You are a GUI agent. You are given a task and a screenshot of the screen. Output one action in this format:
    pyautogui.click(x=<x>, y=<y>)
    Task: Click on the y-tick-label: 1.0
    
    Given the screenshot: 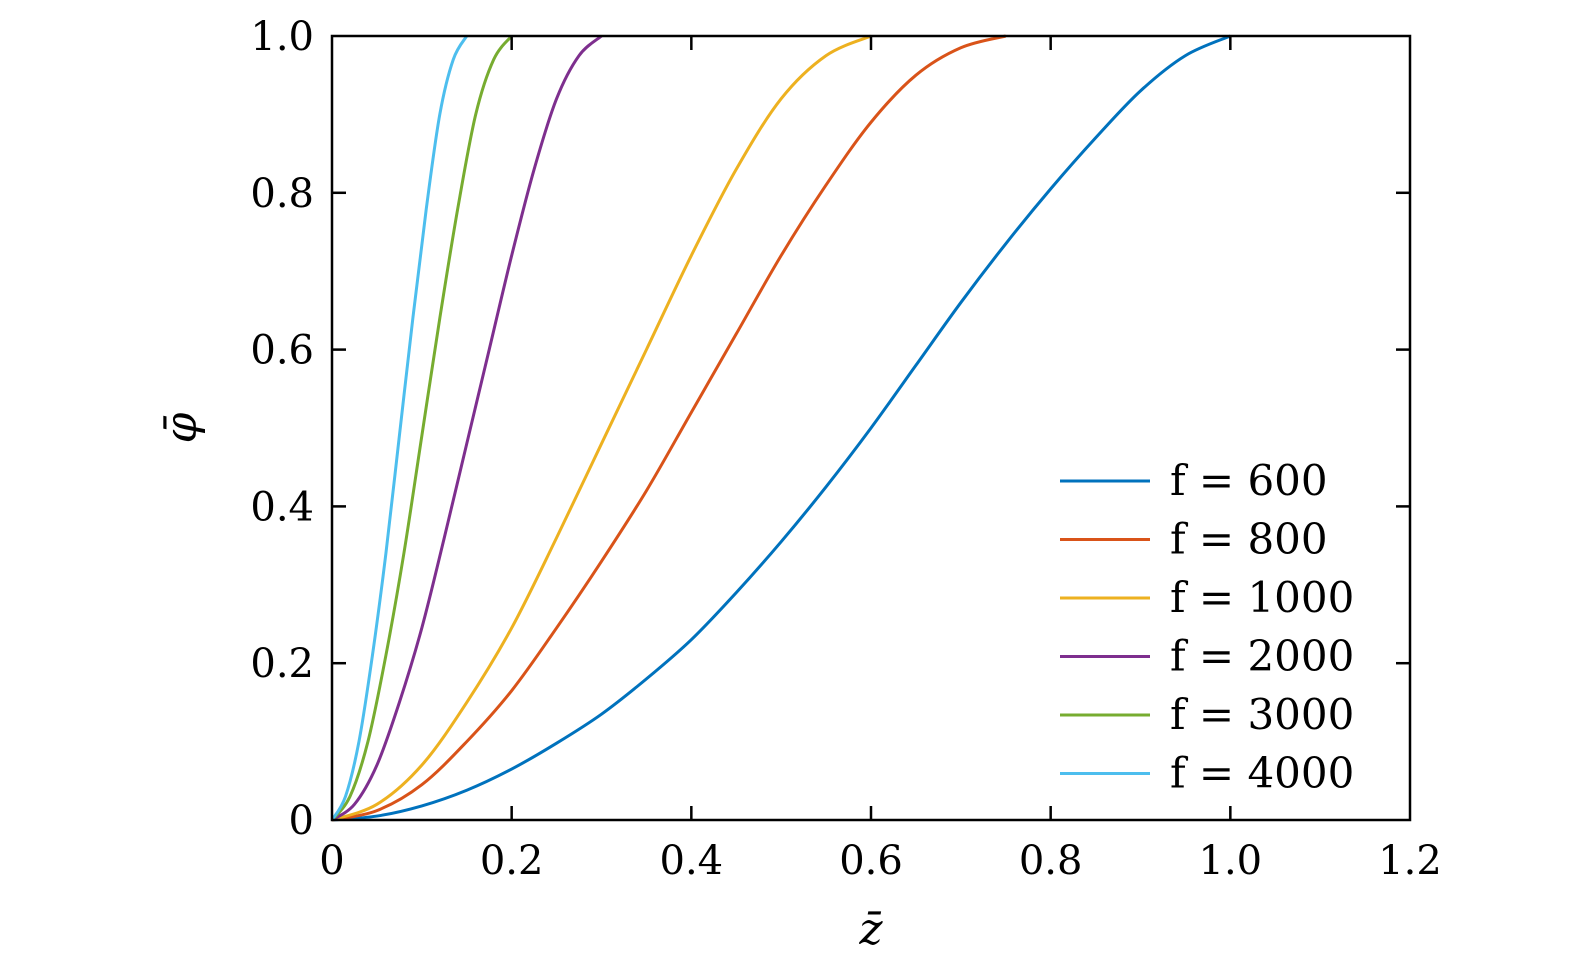 What is the action you would take?
    pyautogui.click(x=282, y=37)
    